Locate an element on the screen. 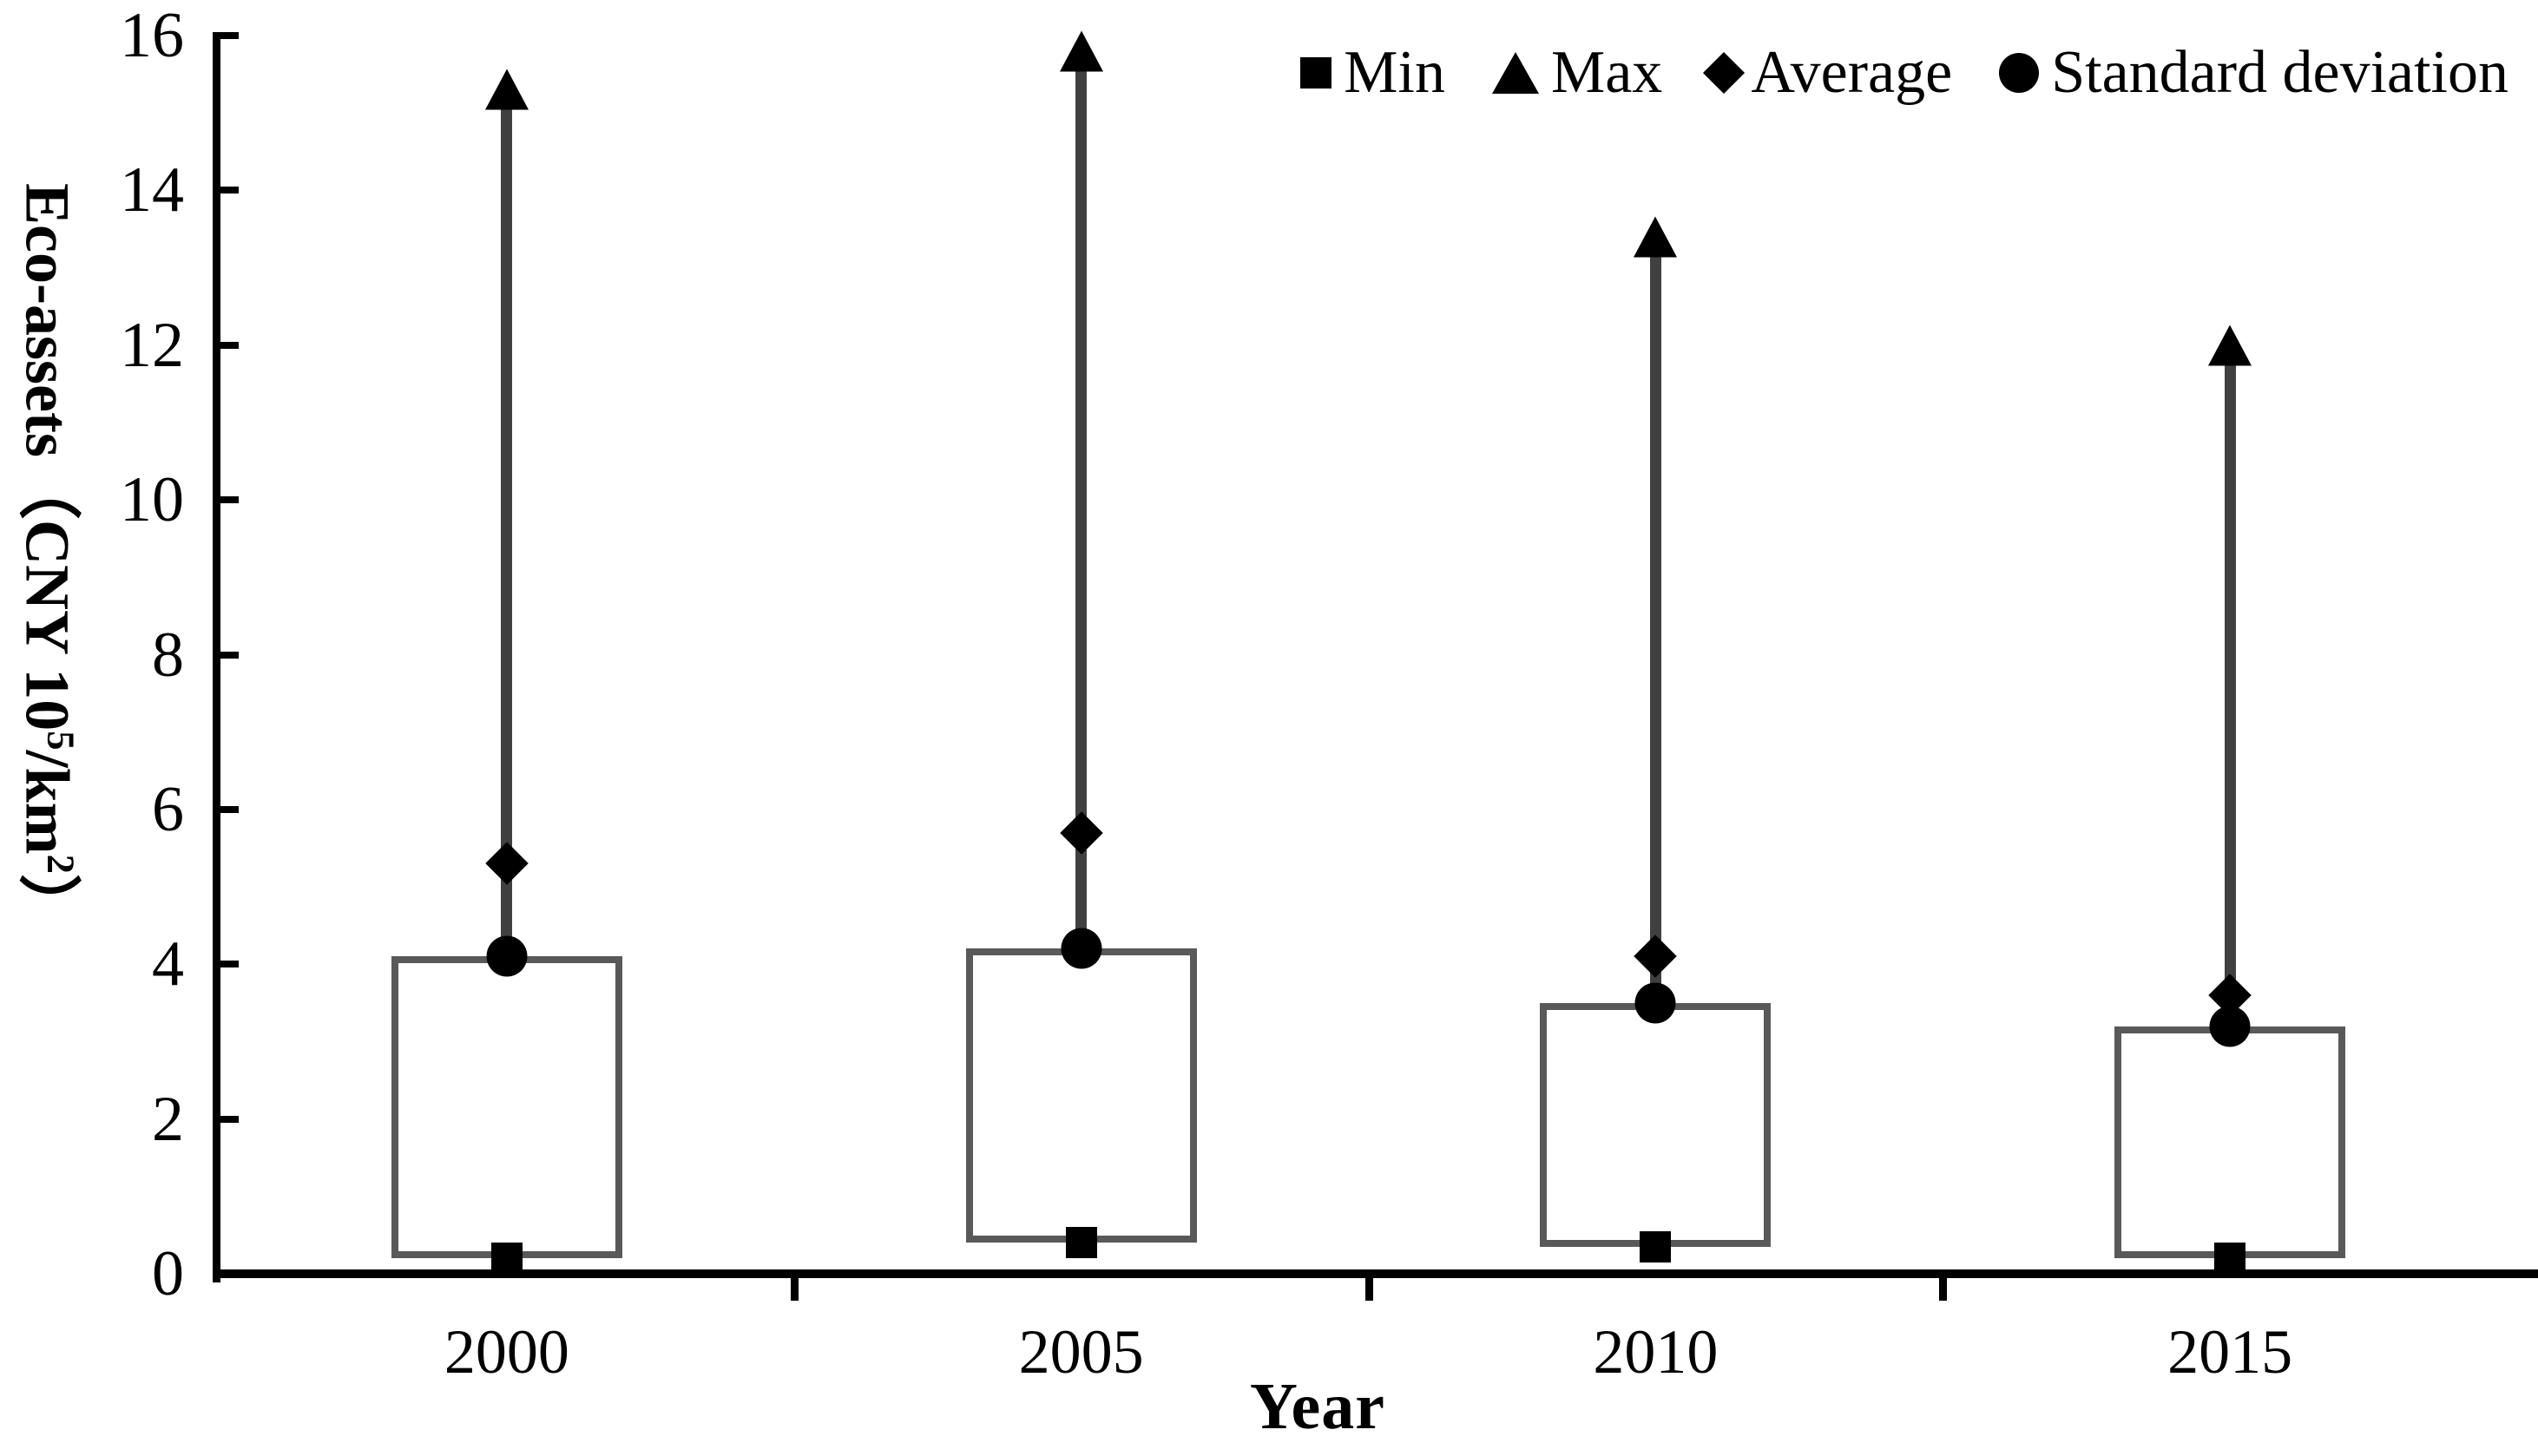  y-axis-tick-label: 12 is located at coordinates (152, 345).